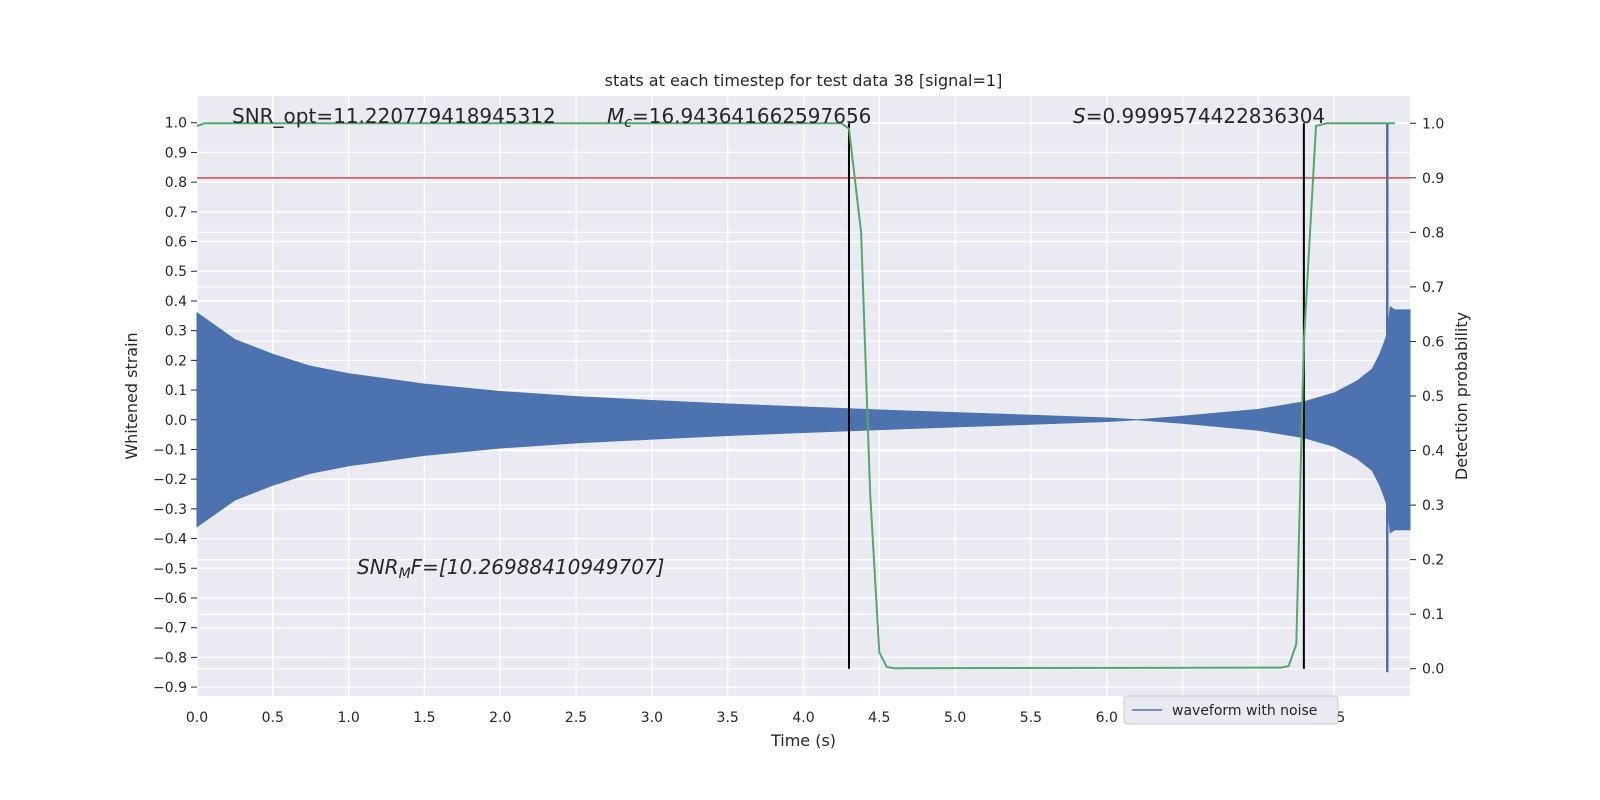  Describe the element at coordinates (538, 567) in the screenshot. I see `annotation-snr-mf-value: F=[10.26988410949707]` at that location.